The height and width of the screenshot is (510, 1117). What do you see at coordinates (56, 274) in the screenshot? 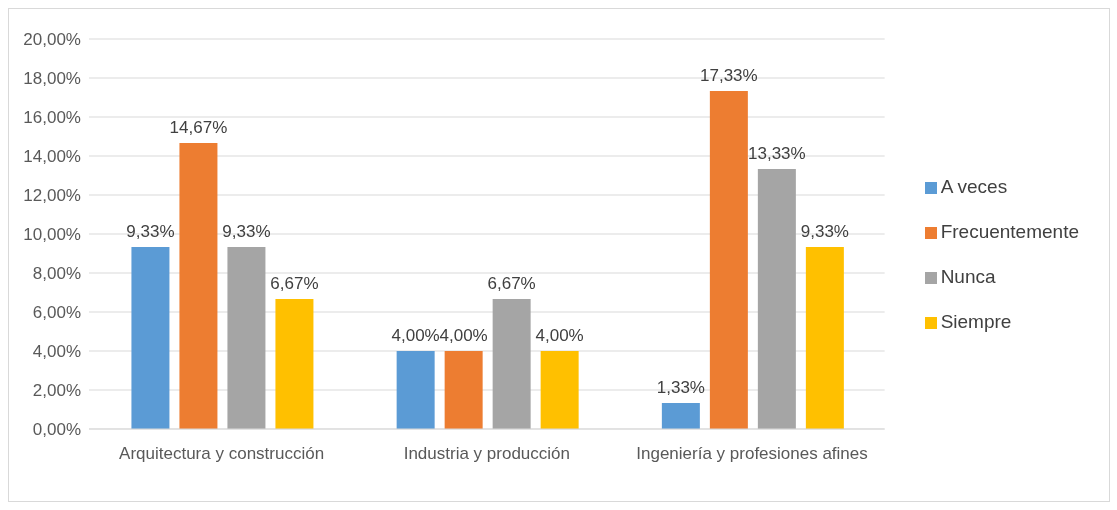
I see `y-tick-label: 8,00%` at bounding box center [56, 274].